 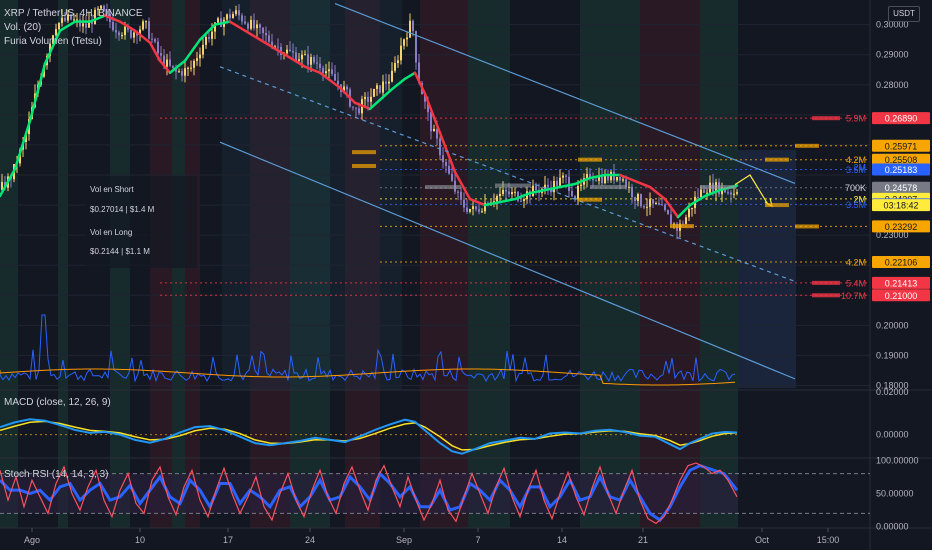 I want to click on volume-legend: Vol. (20), so click(x=23, y=27).